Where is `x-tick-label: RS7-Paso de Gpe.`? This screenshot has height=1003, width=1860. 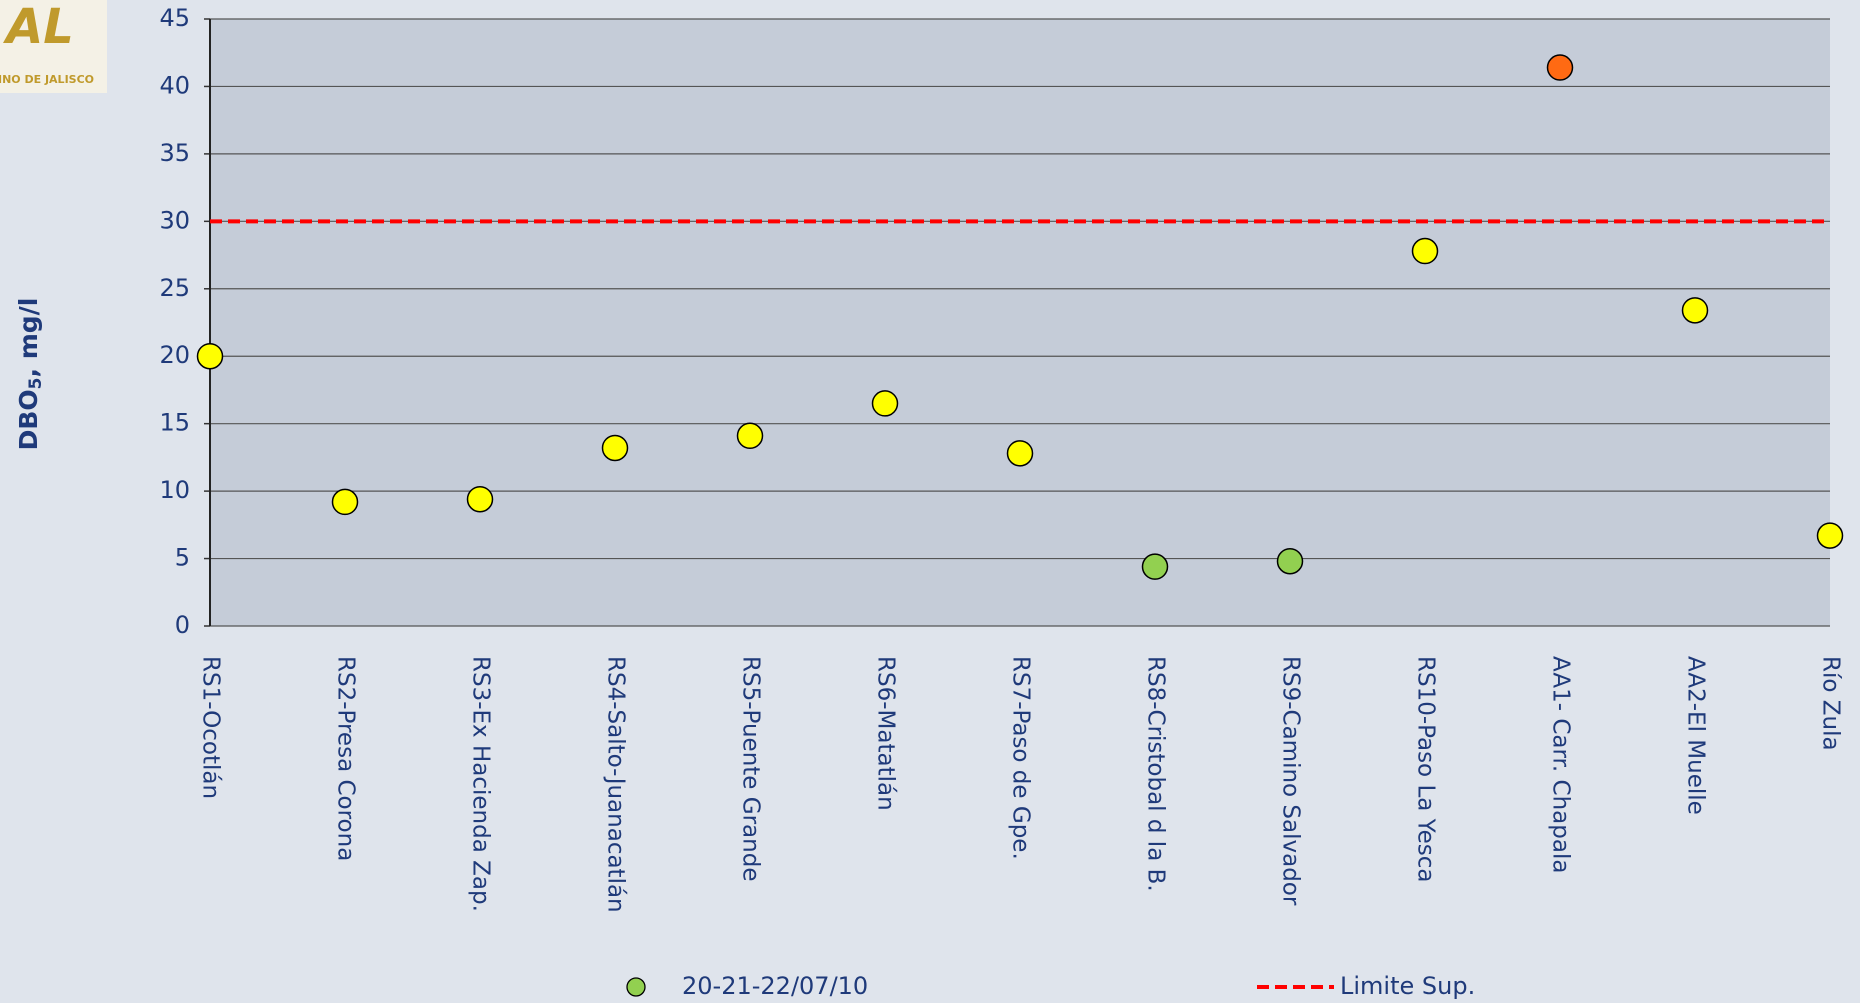 x-tick-label: RS7-Paso de Gpe. is located at coordinates (1021, 758).